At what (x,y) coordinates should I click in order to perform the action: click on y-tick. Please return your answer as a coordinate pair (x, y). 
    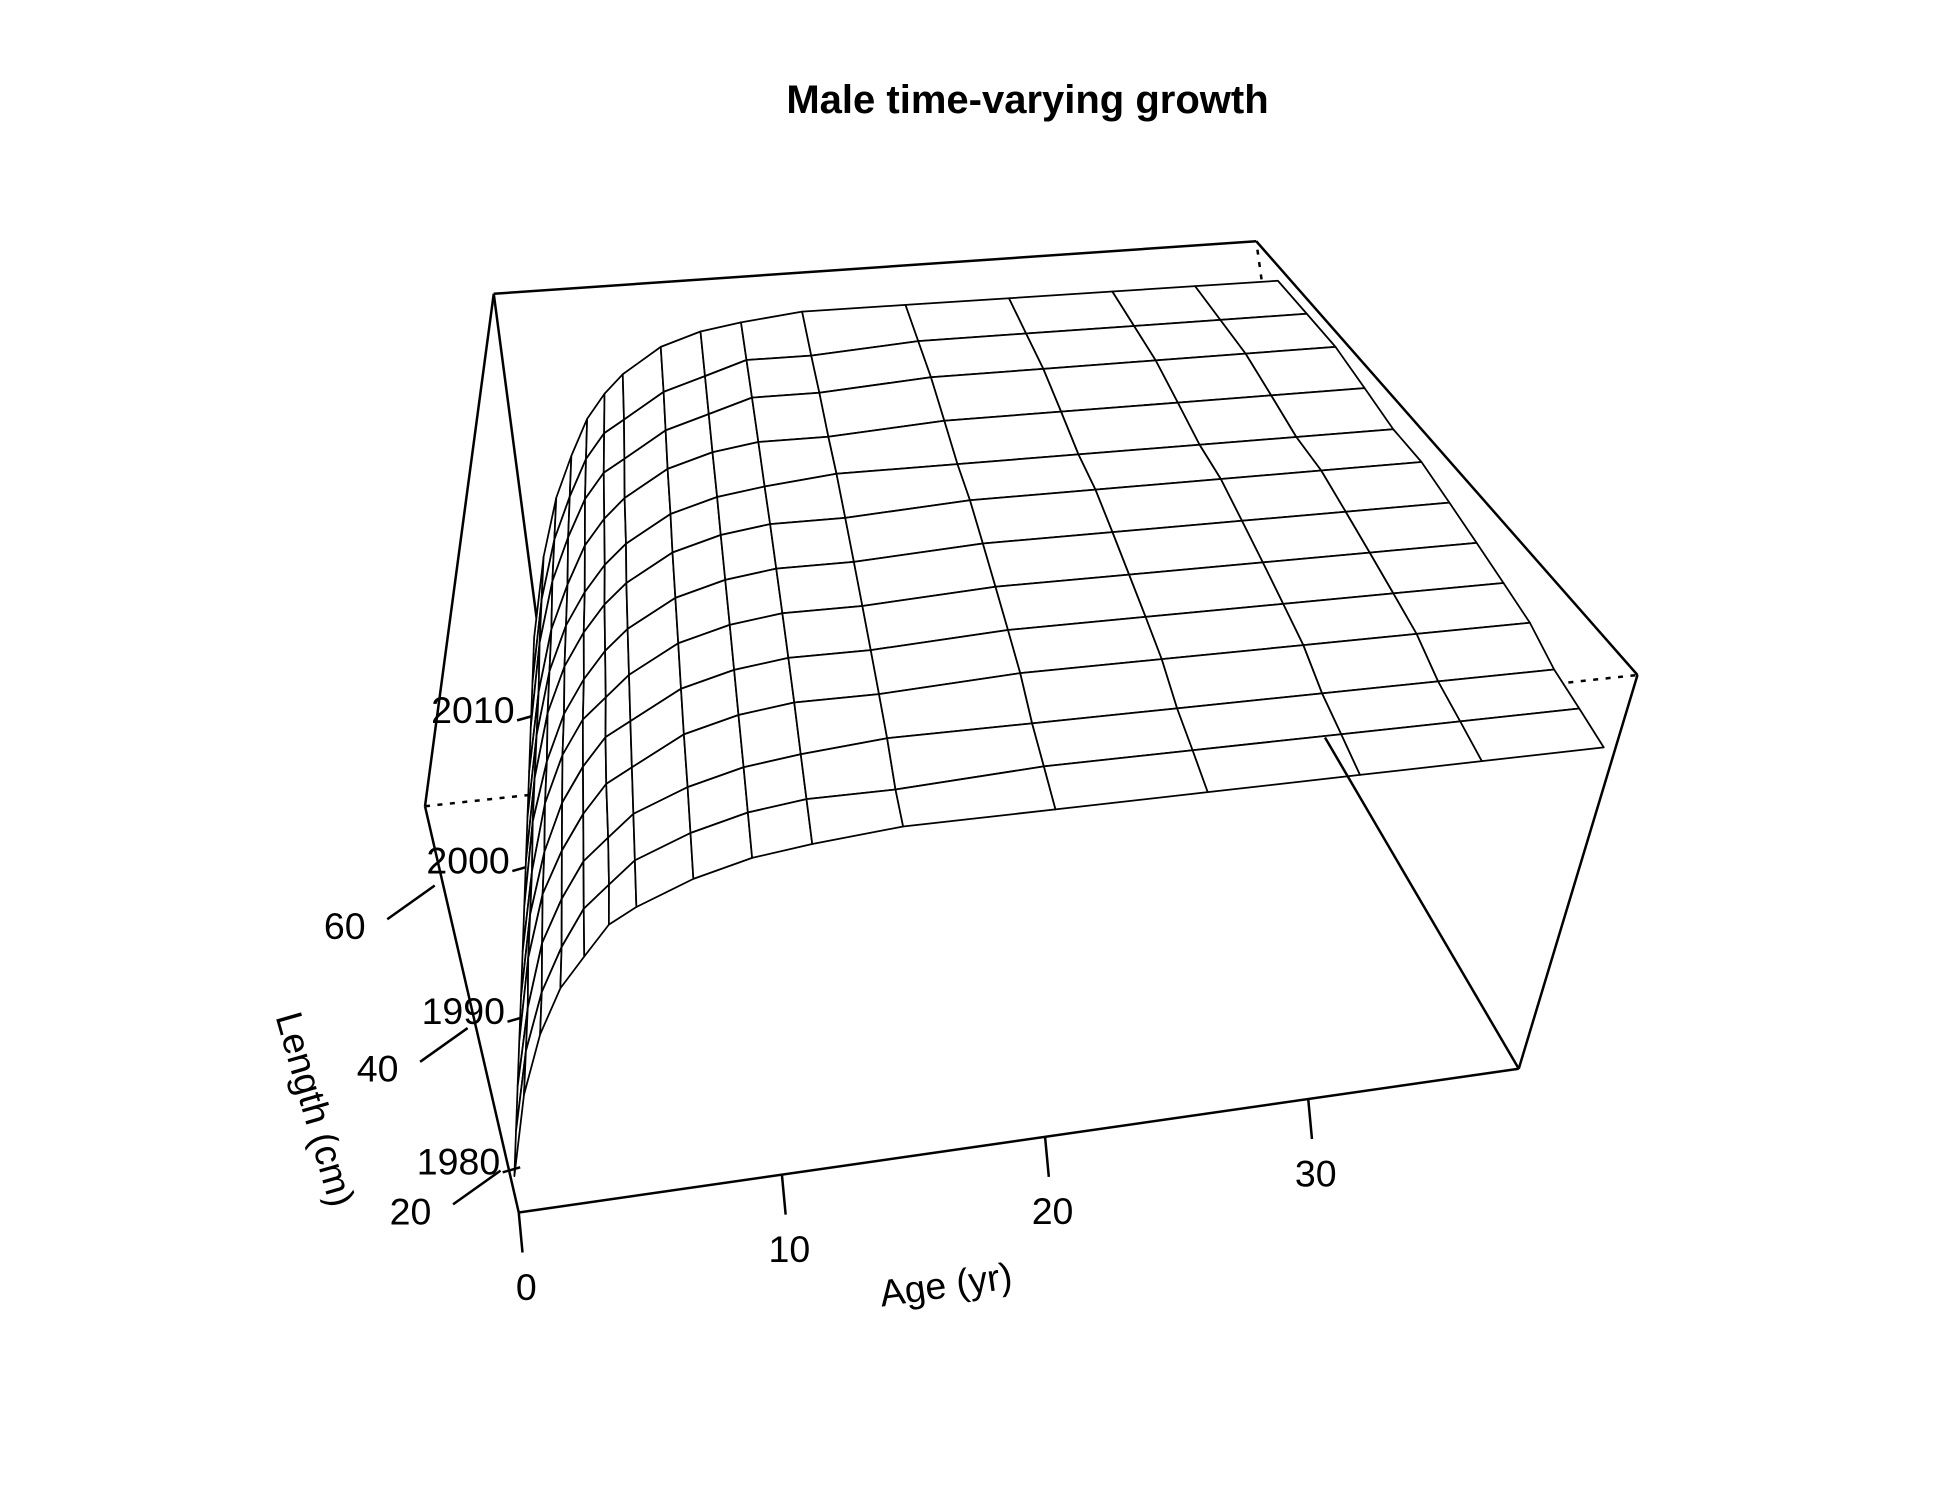
    Looking at the image, I should click on (511, 1170).